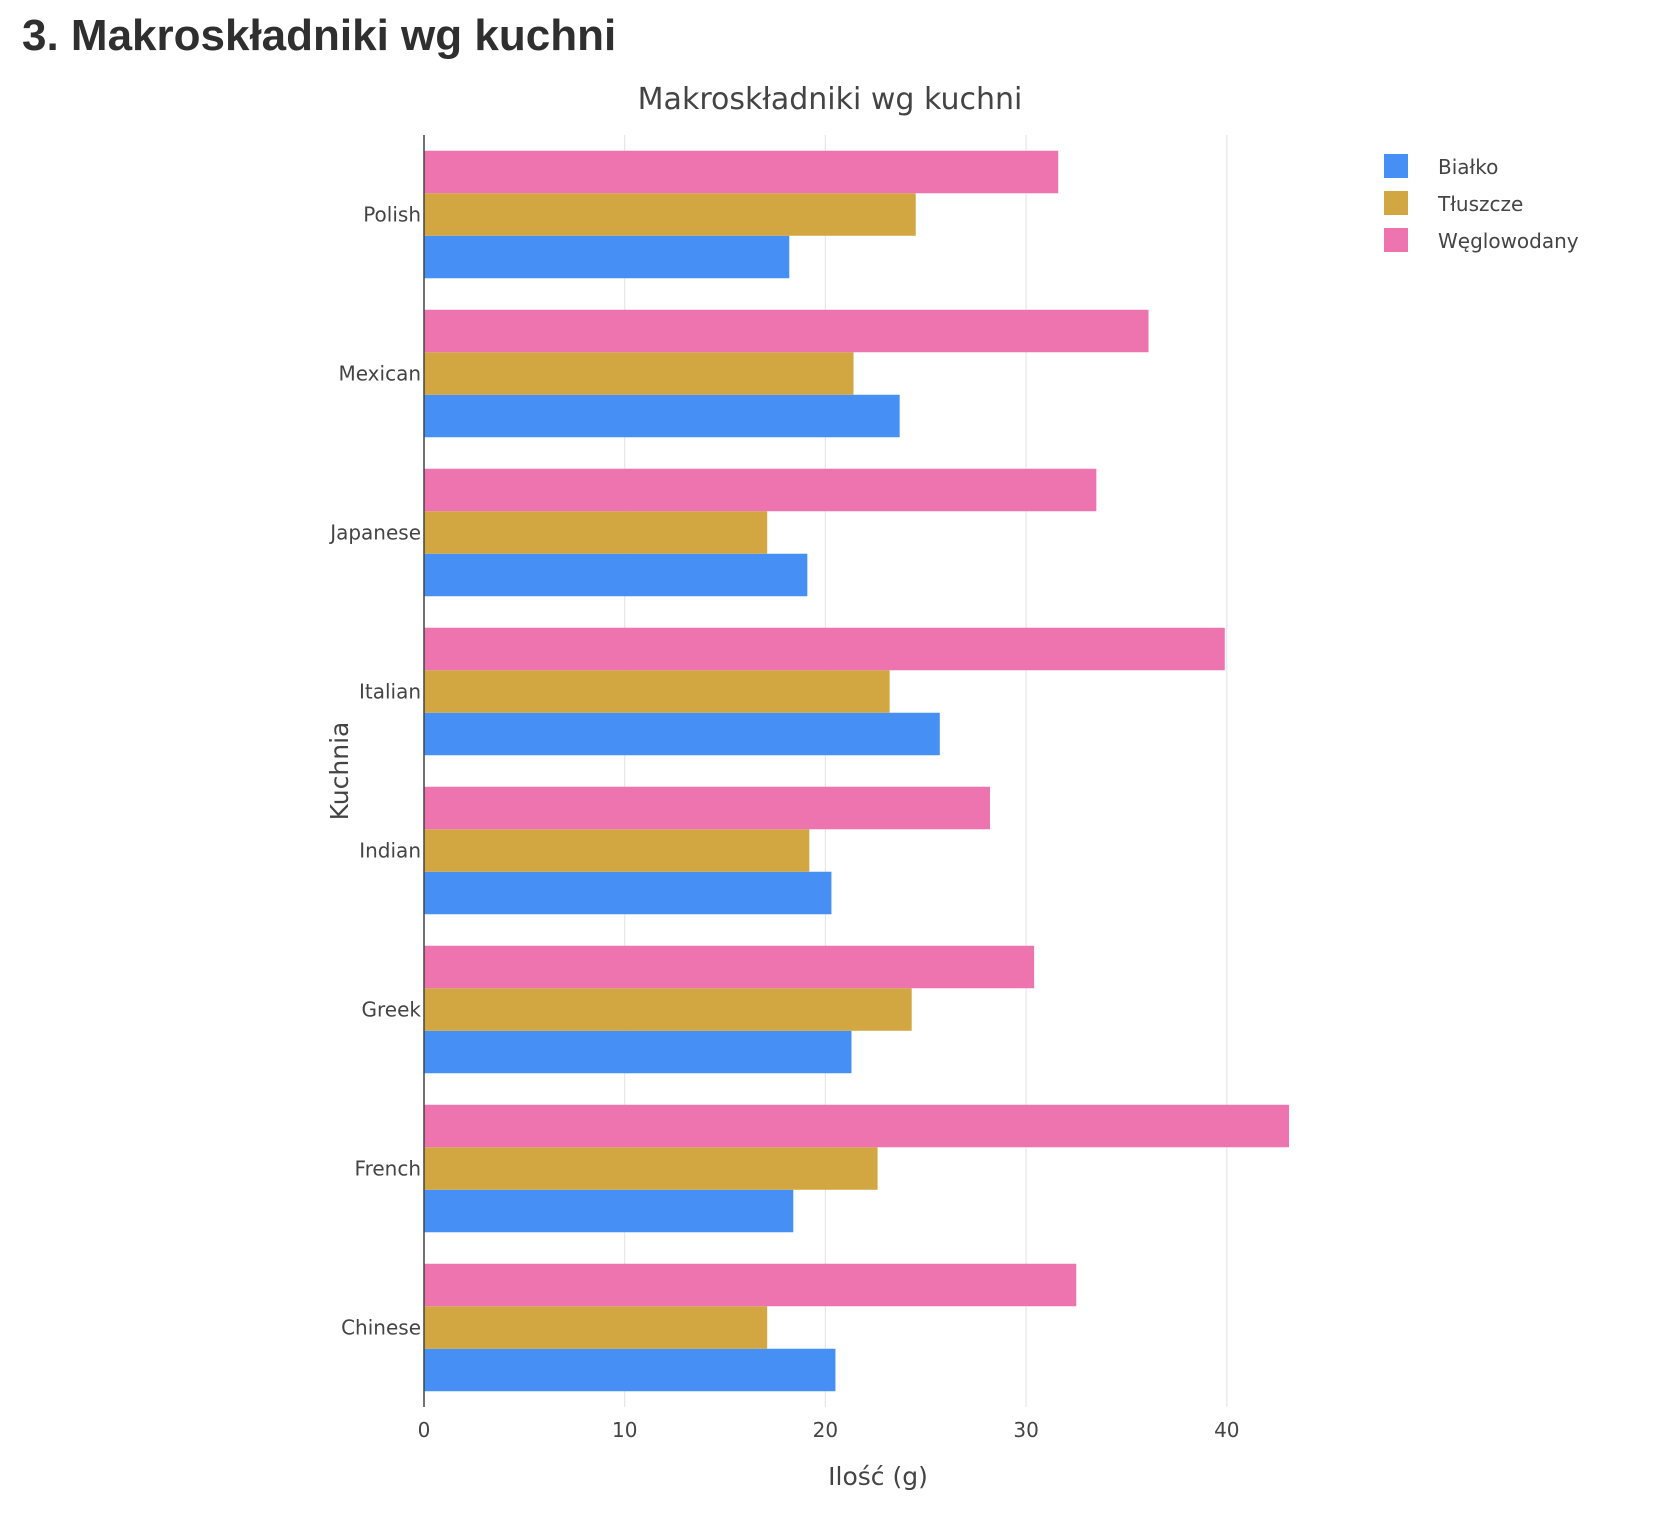 Image resolution: width=1656 pixels, height=1520 pixels. Describe the element at coordinates (424, 1430) in the screenshot. I see `x-tick-label: 0` at that location.